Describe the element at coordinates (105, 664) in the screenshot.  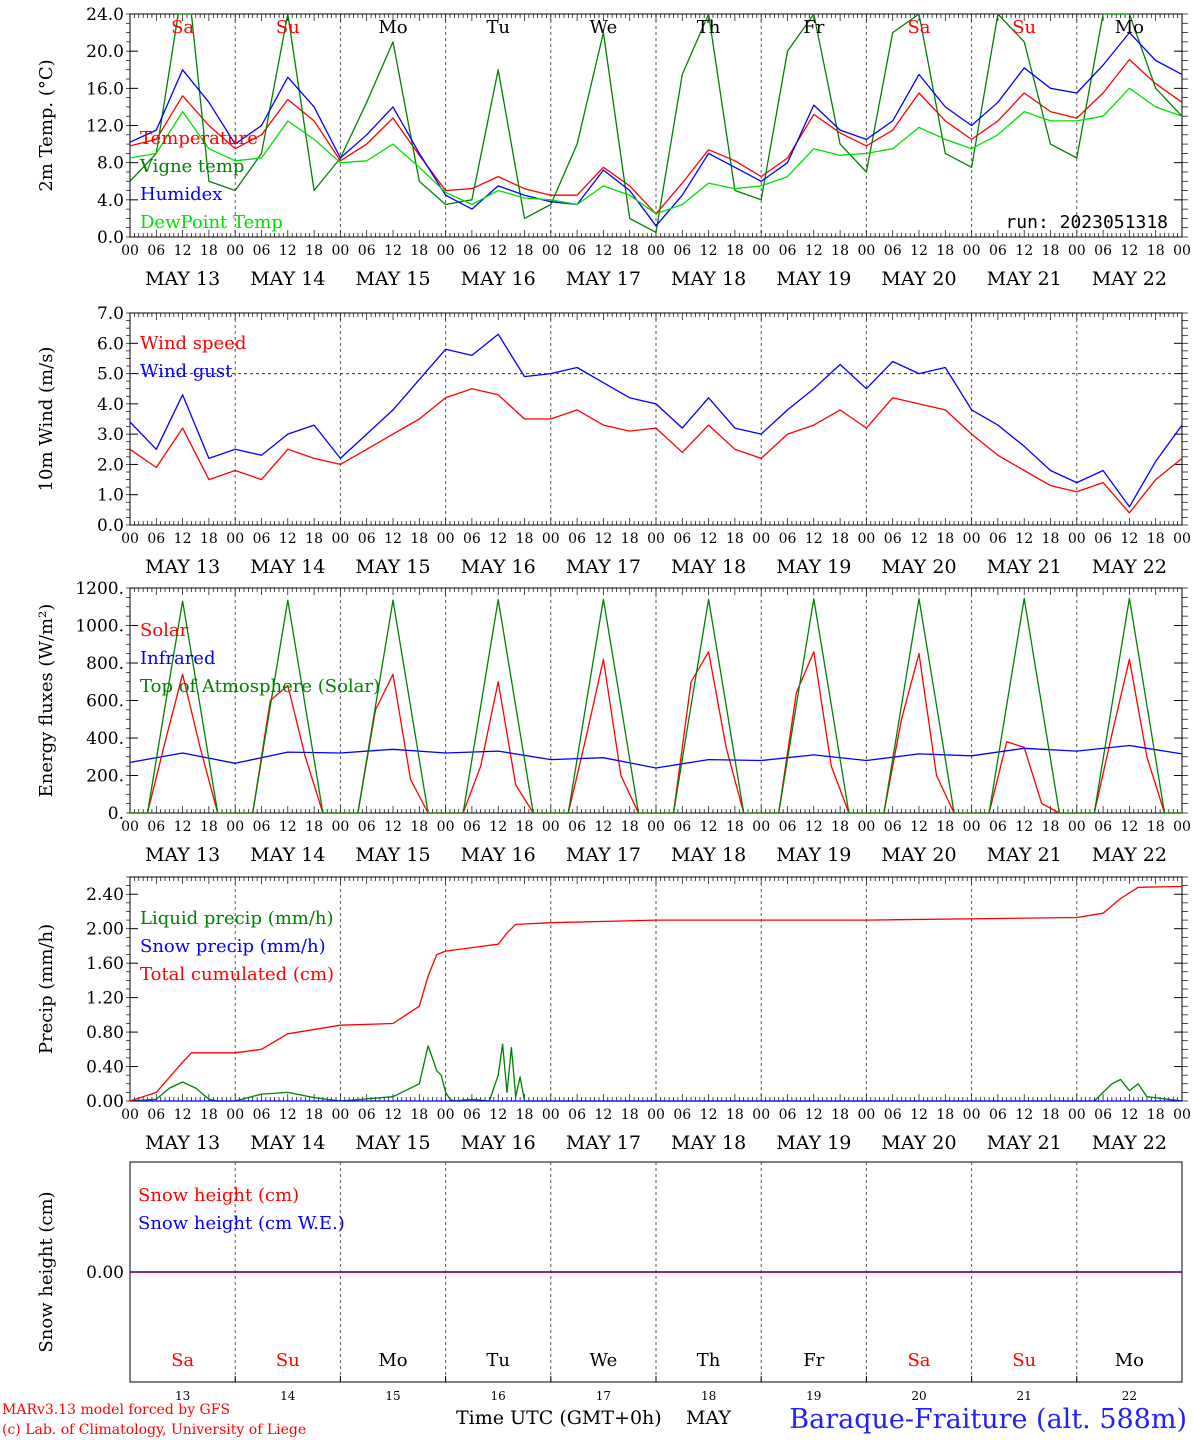
I see `y-tick-label: 800.` at that location.